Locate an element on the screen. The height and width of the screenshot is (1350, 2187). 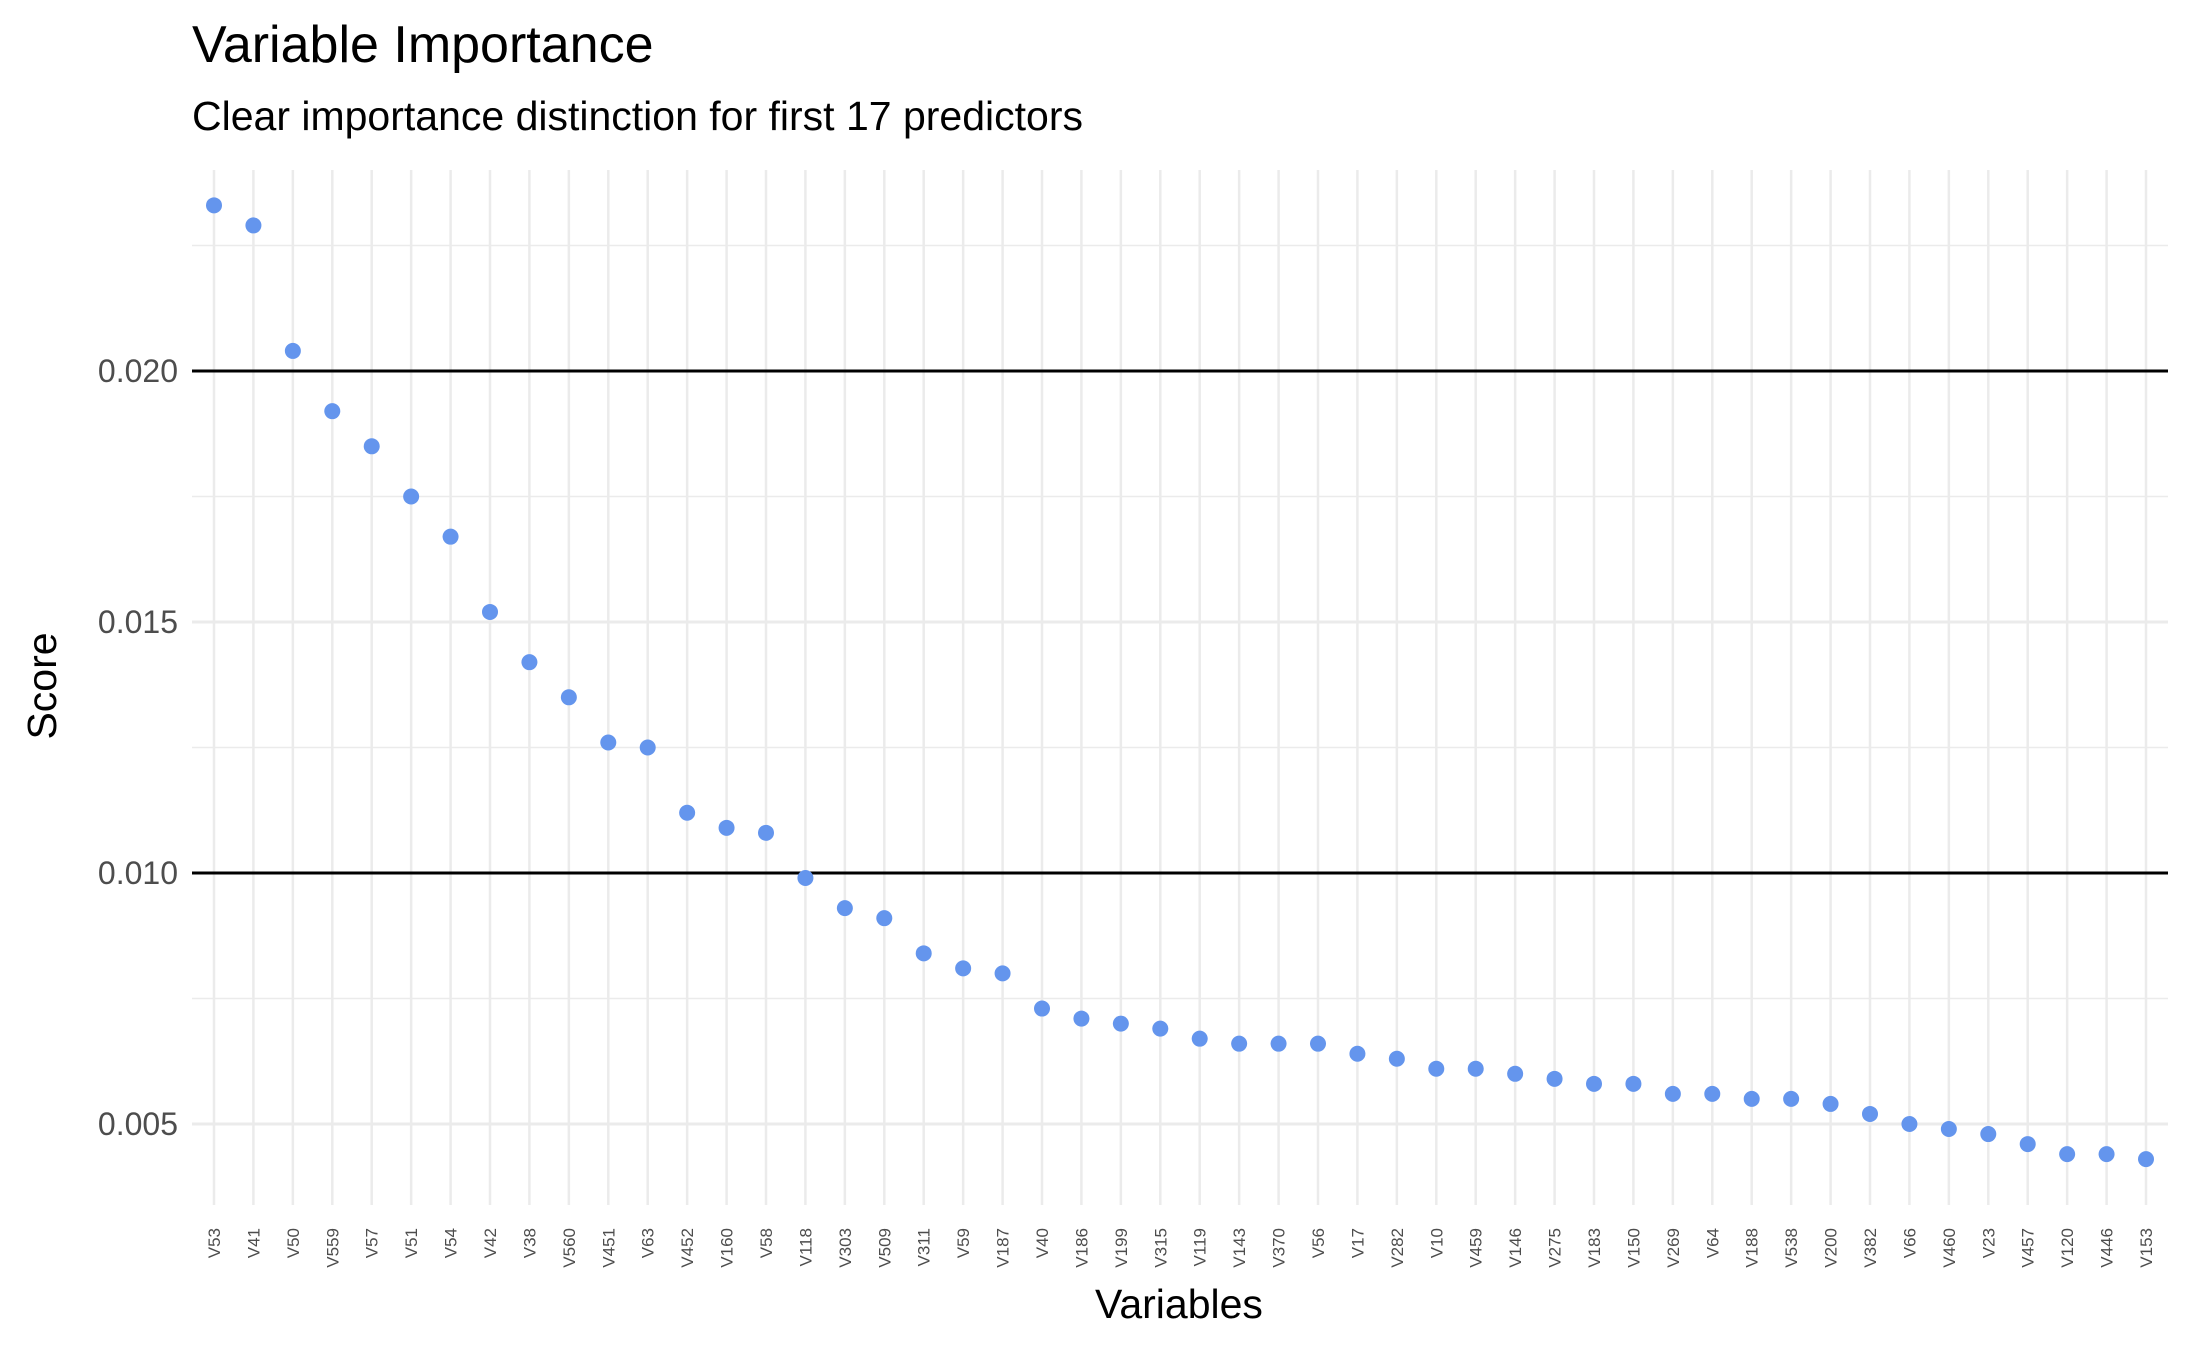
data-point-v269 is located at coordinates (1672, 1093).